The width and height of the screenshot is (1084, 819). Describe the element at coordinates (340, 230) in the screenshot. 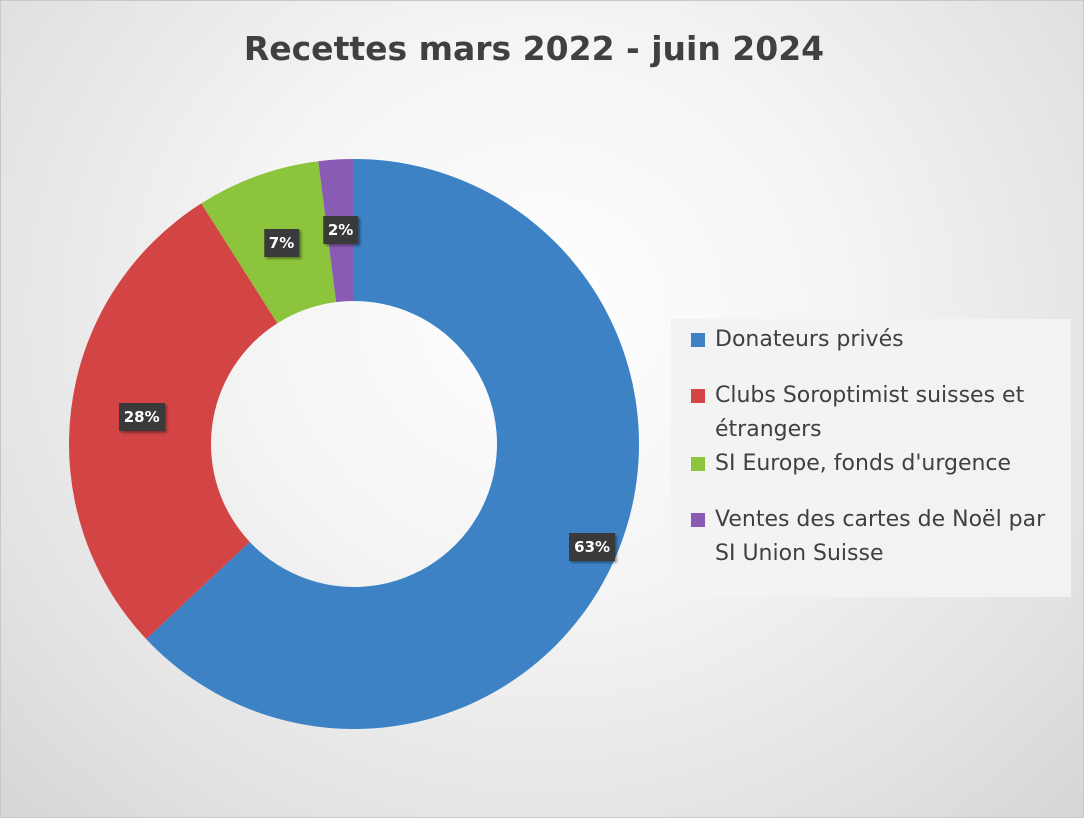

I see `data-label: 2%` at that location.